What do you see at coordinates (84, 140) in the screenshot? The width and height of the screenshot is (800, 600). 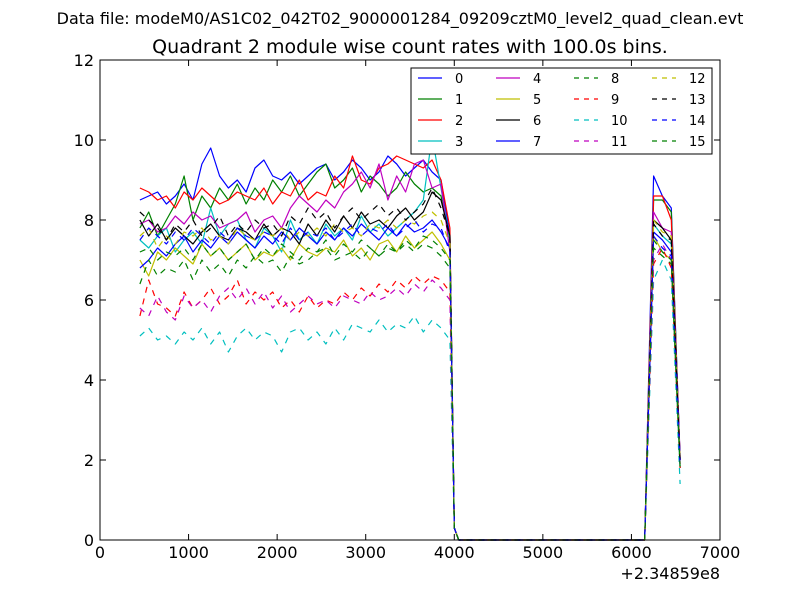 I see `y-tick-label: 10` at bounding box center [84, 140].